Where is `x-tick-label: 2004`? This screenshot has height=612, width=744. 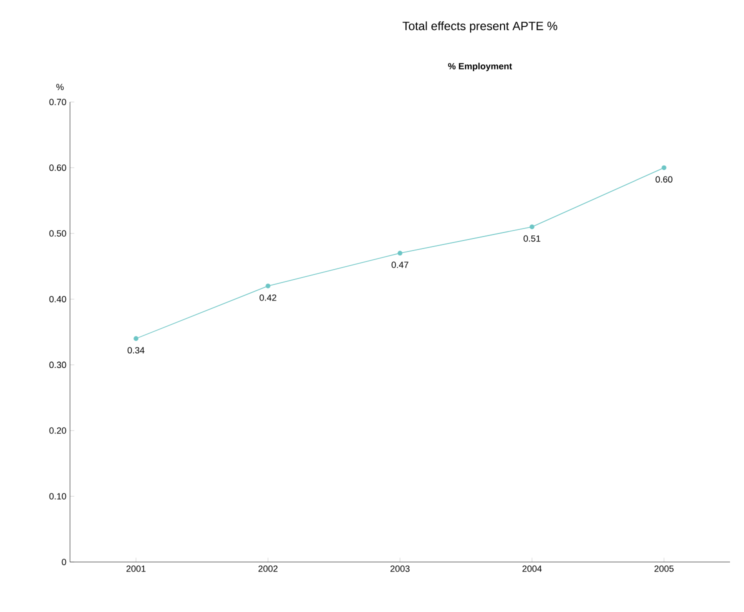
x-tick-label: 2004 is located at coordinates (532, 569).